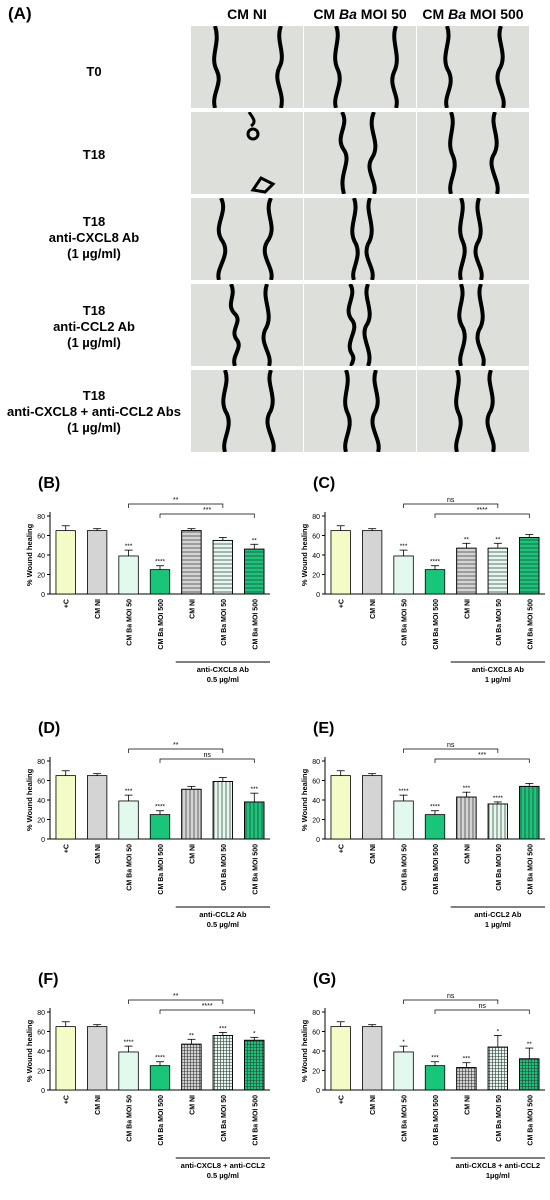  What do you see at coordinates (498, 914) in the screenshot?
I see `group-label: anti-CCL2 Ab` at bounding box center [498, 914].